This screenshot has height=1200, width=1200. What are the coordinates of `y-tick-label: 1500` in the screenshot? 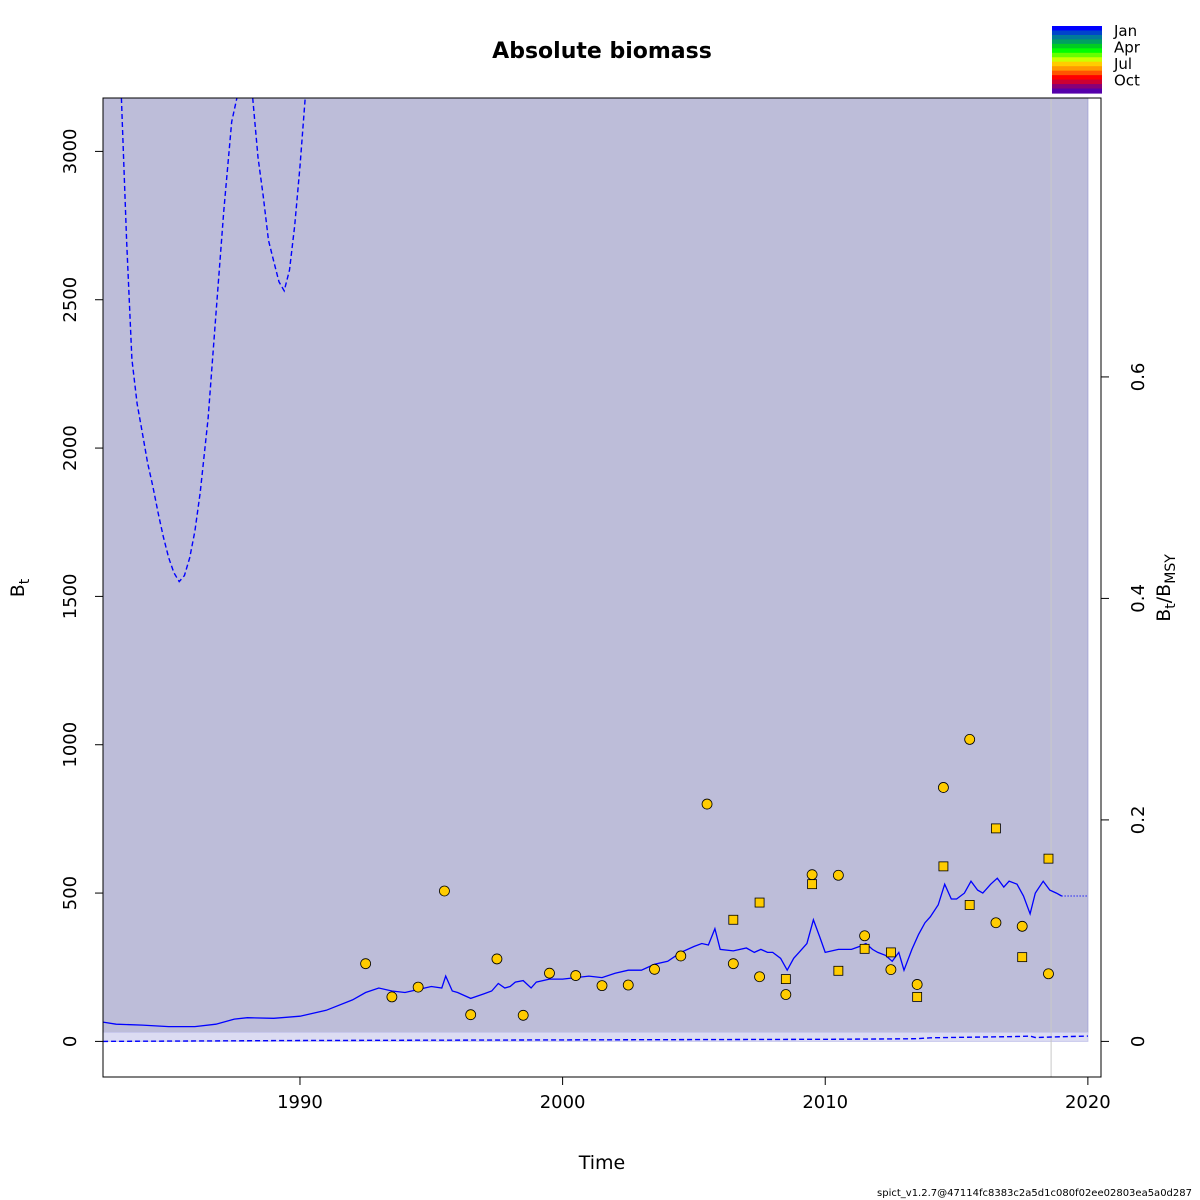 It's located at (70, 596).